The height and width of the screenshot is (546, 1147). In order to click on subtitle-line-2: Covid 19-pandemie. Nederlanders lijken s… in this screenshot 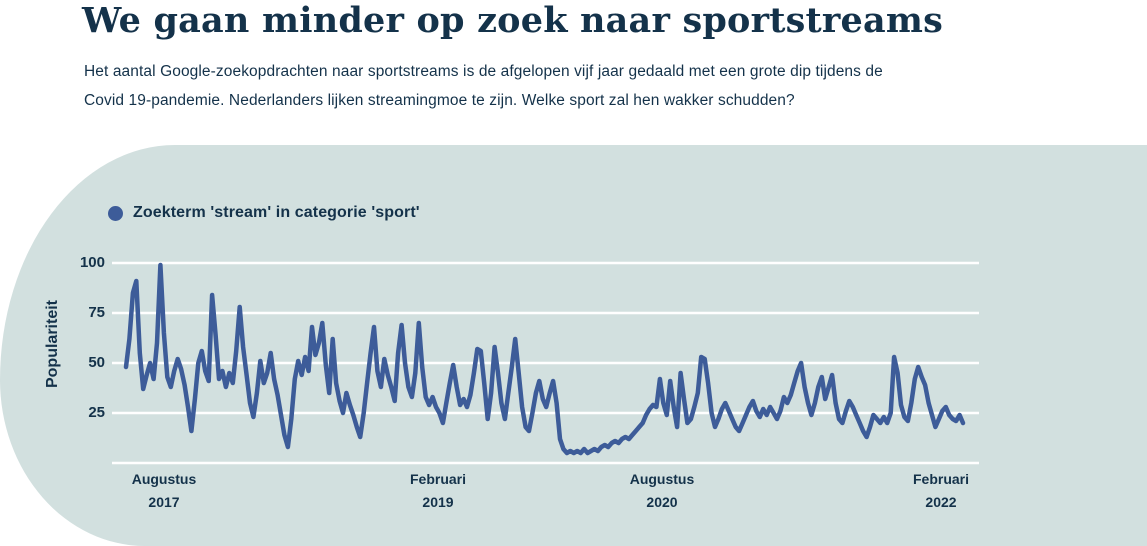, I will do `click(439, 100)`.